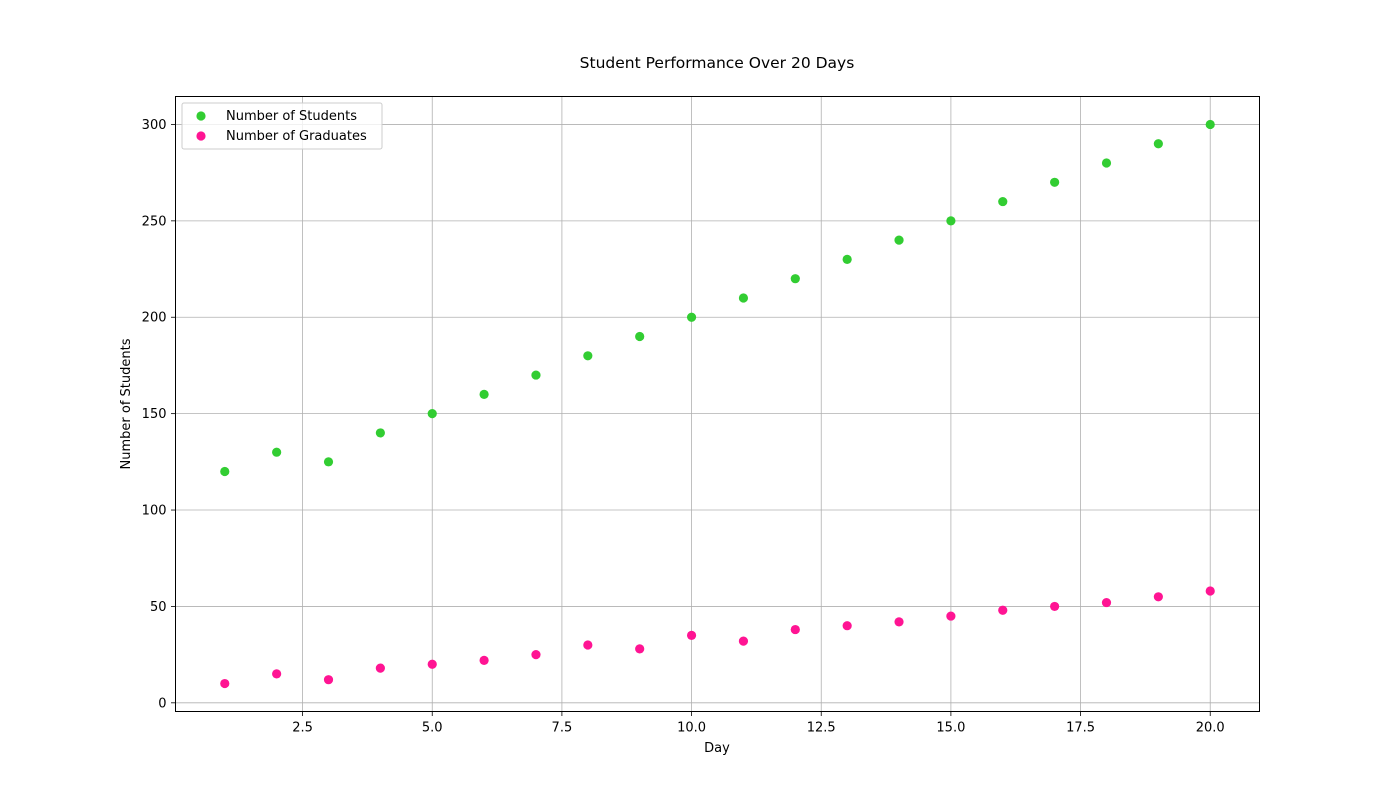 Image resolution: width=1400 pixels, height=800 pixels. I want to click on y-tick-label: 250, so click(154, 221).